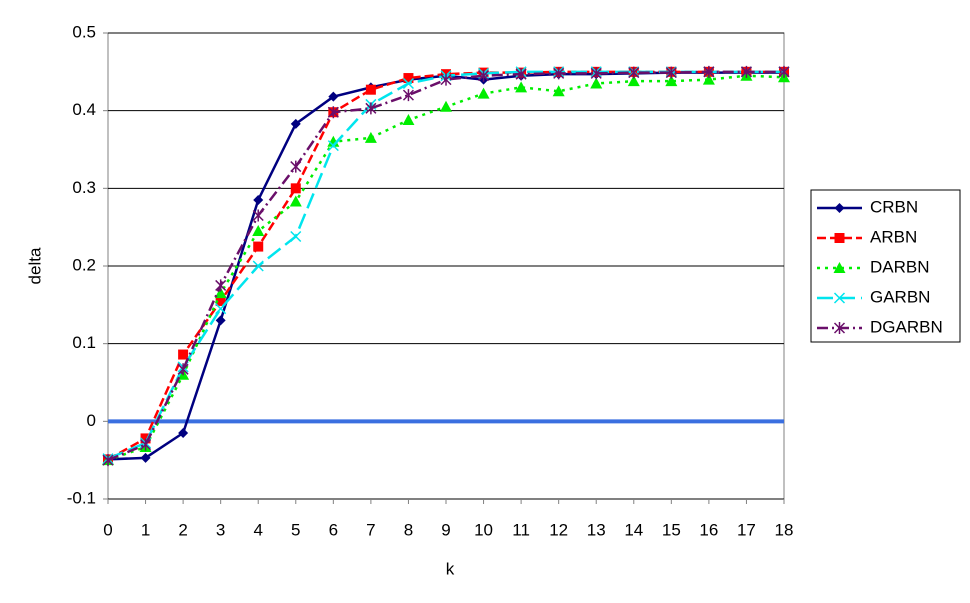 The width and height of the screenshot is (970, 603). What do you see at coordinates (746, 529) in the screenshot?
I see `x-tick-label: 17` at bounding box center [746, 529].